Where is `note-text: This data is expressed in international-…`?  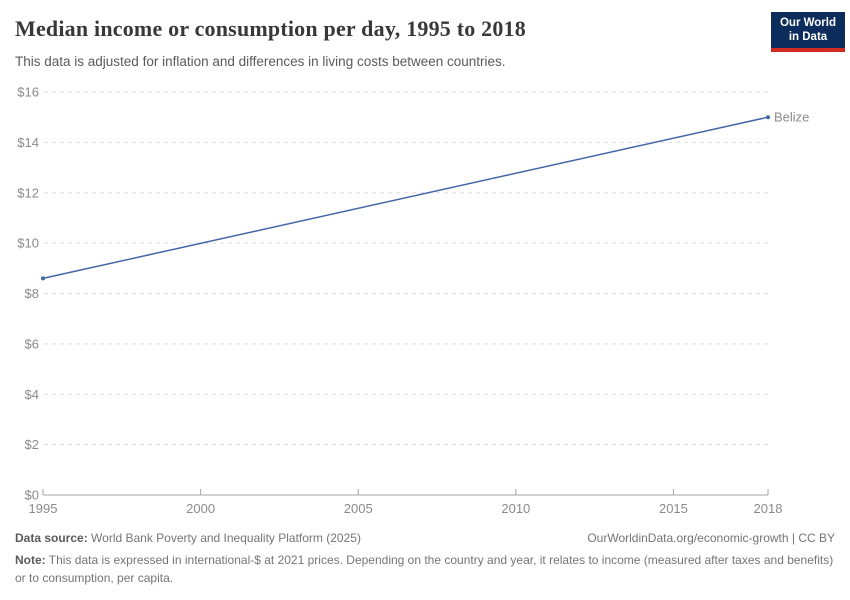
note-text: This data is expressed in international-… is located at coordinates (424, 569).